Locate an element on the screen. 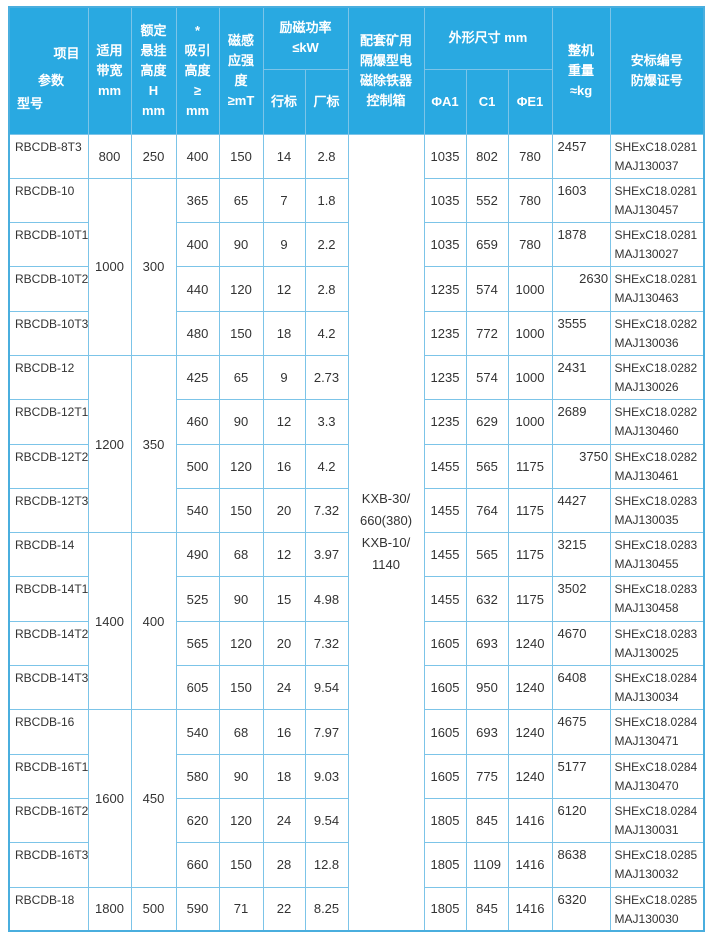  cell-dim-a1: 1805 is located at coordinates (445, 909).